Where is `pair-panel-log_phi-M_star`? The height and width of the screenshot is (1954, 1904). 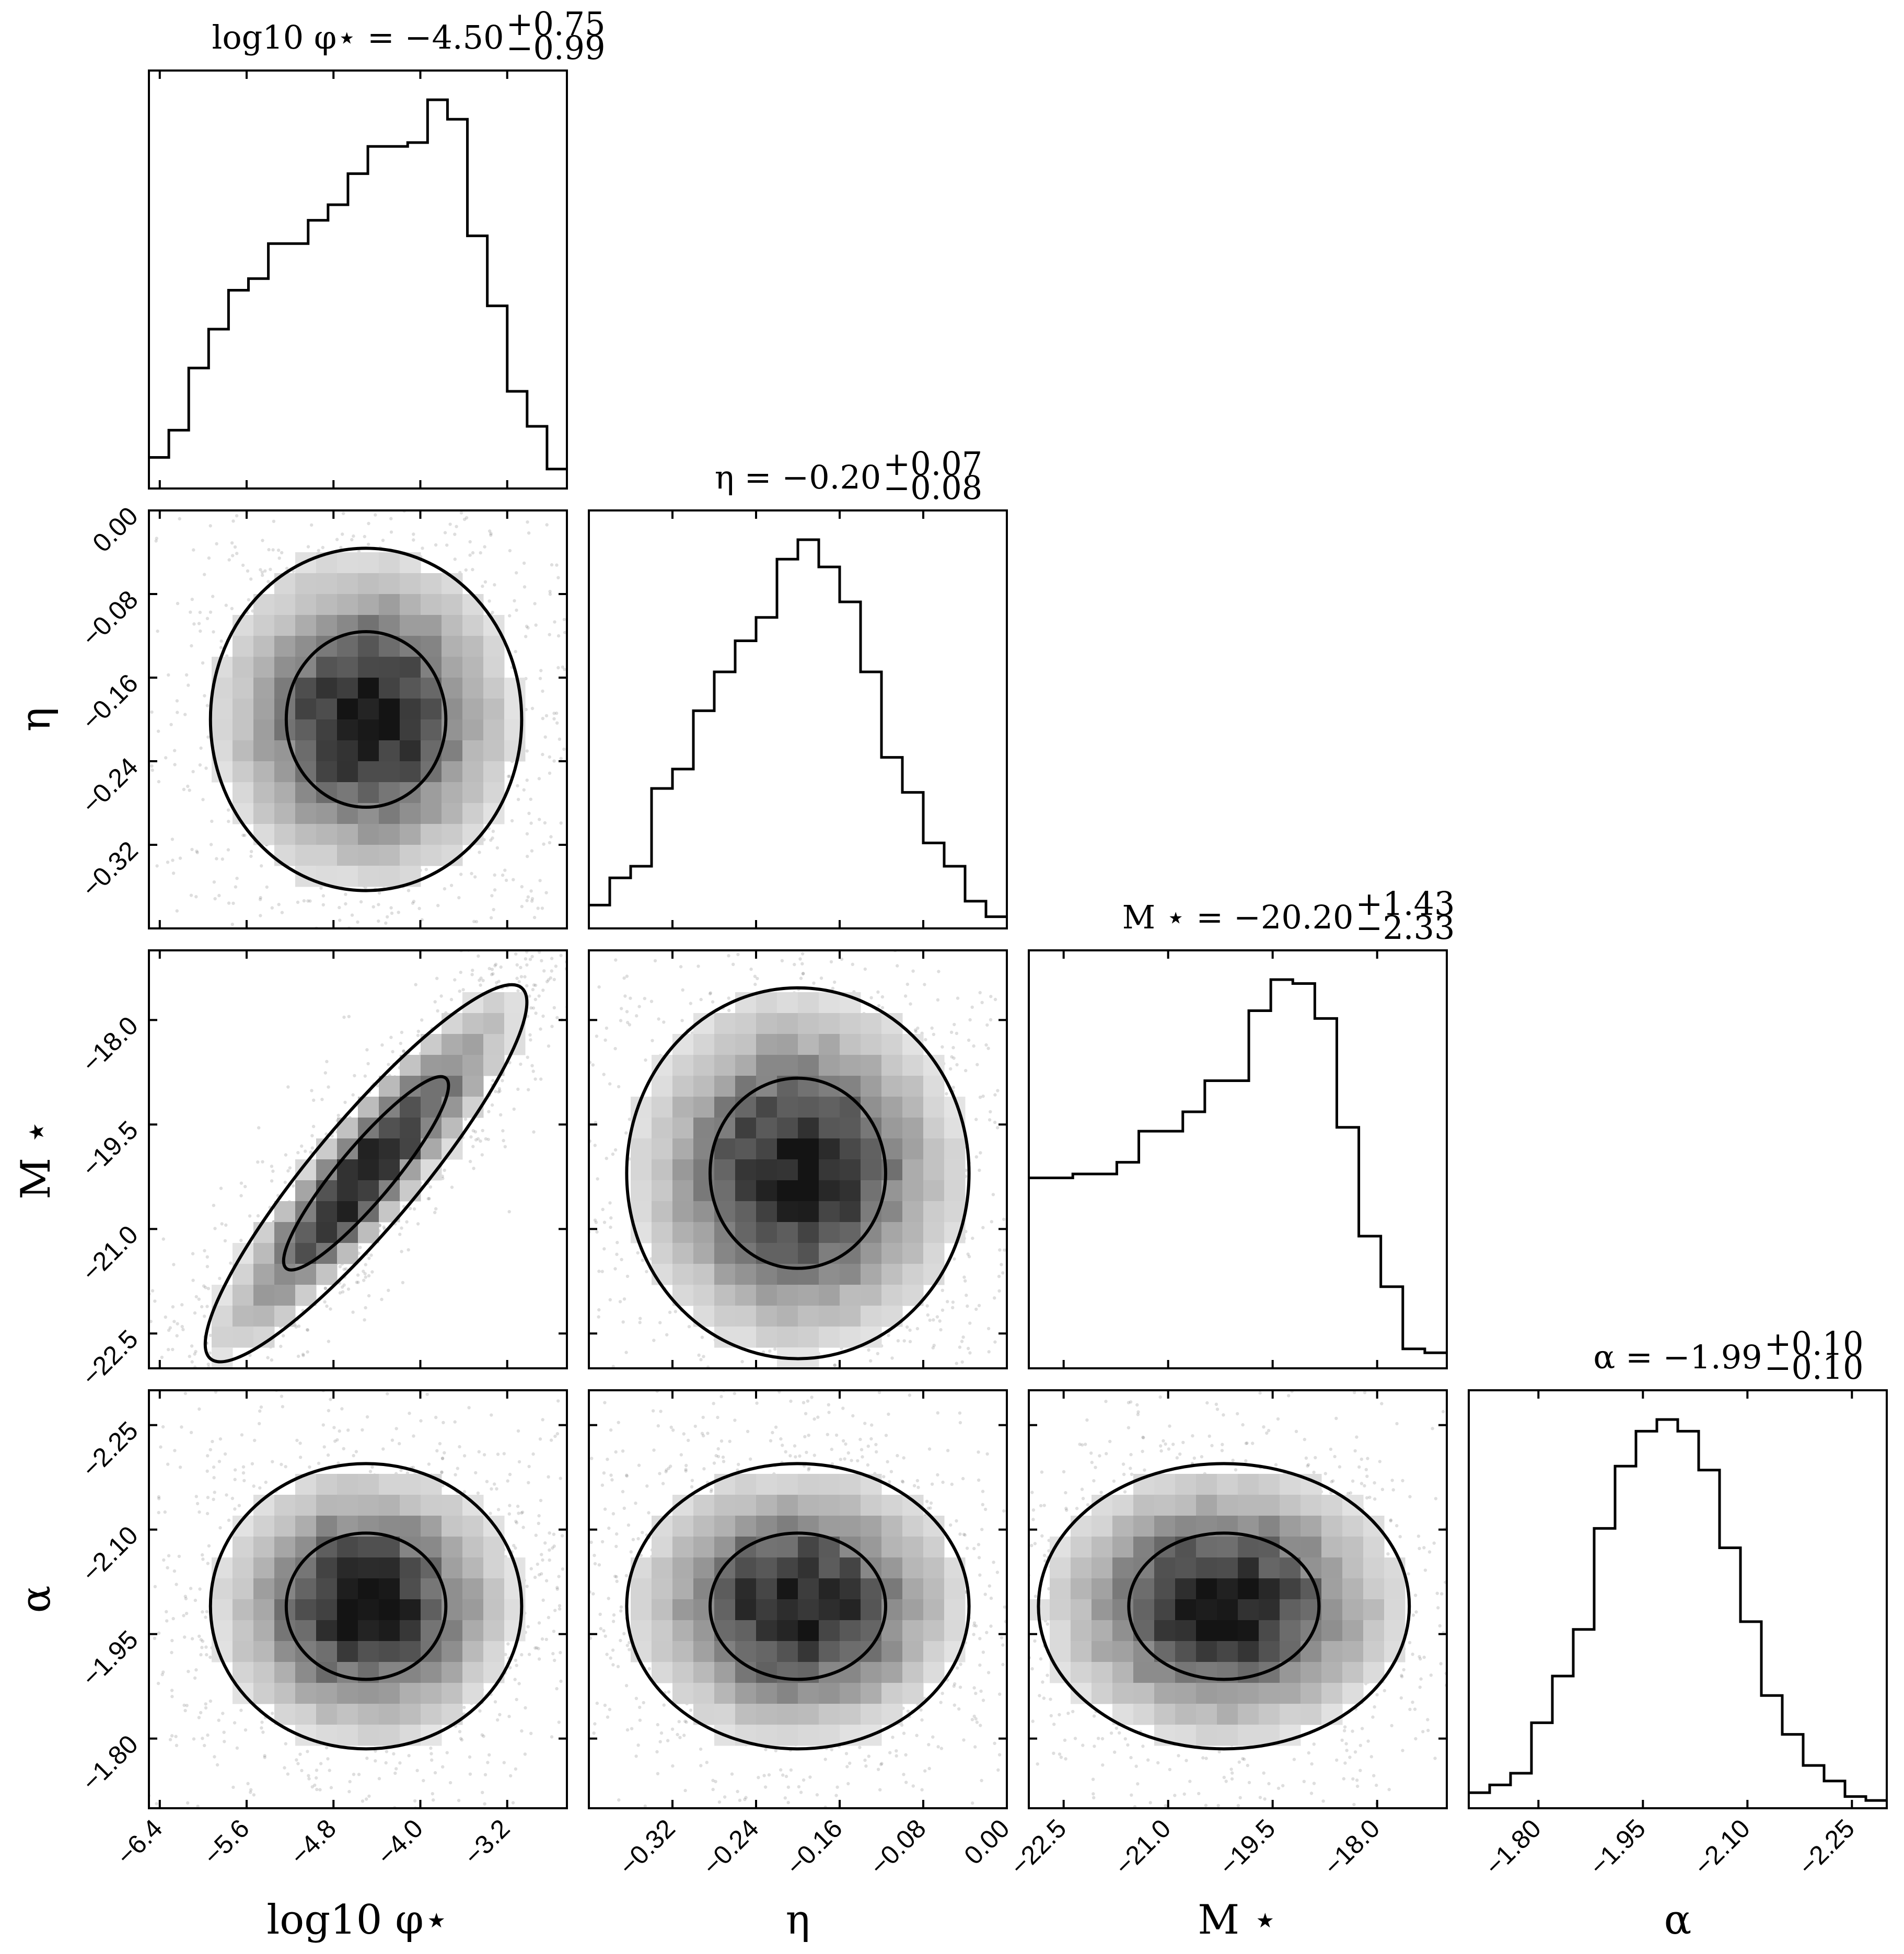 pair-panel-log_phi-M_star is located at coordinates (335, 1179).